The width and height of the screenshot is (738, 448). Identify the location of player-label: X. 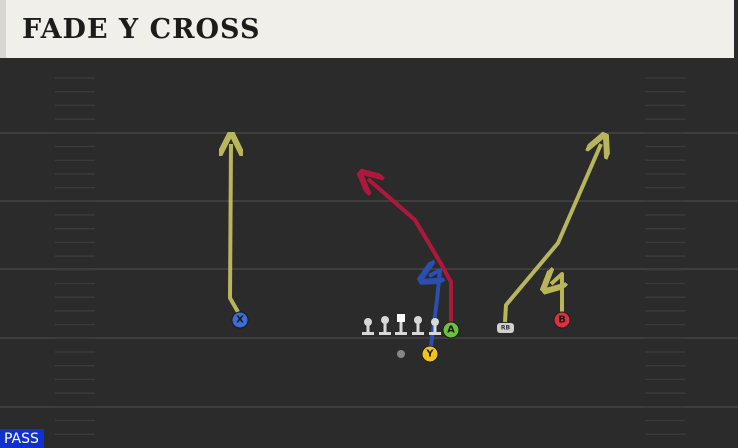
(240, 320).